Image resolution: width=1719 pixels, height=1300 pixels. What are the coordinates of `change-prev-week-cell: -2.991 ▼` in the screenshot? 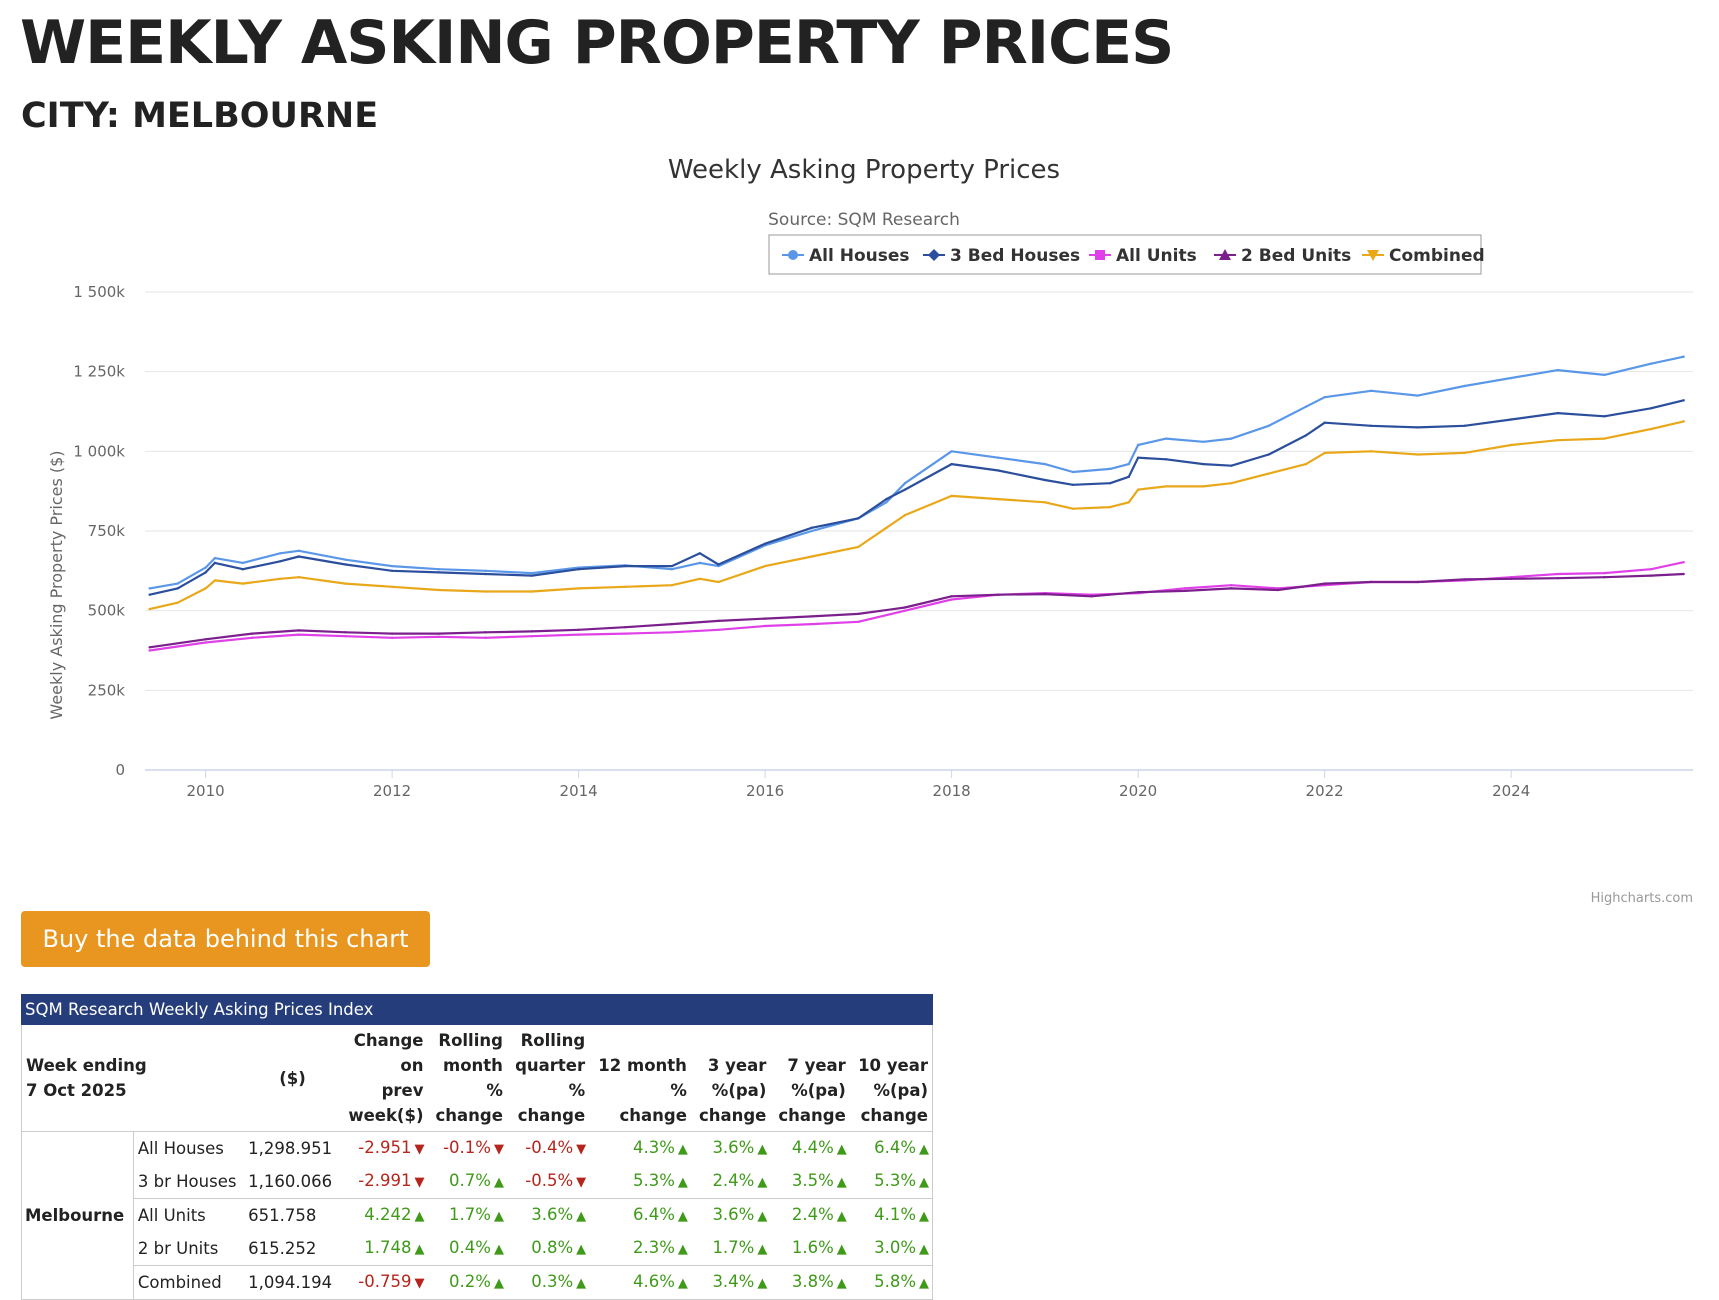 It's located at (383, 1182).